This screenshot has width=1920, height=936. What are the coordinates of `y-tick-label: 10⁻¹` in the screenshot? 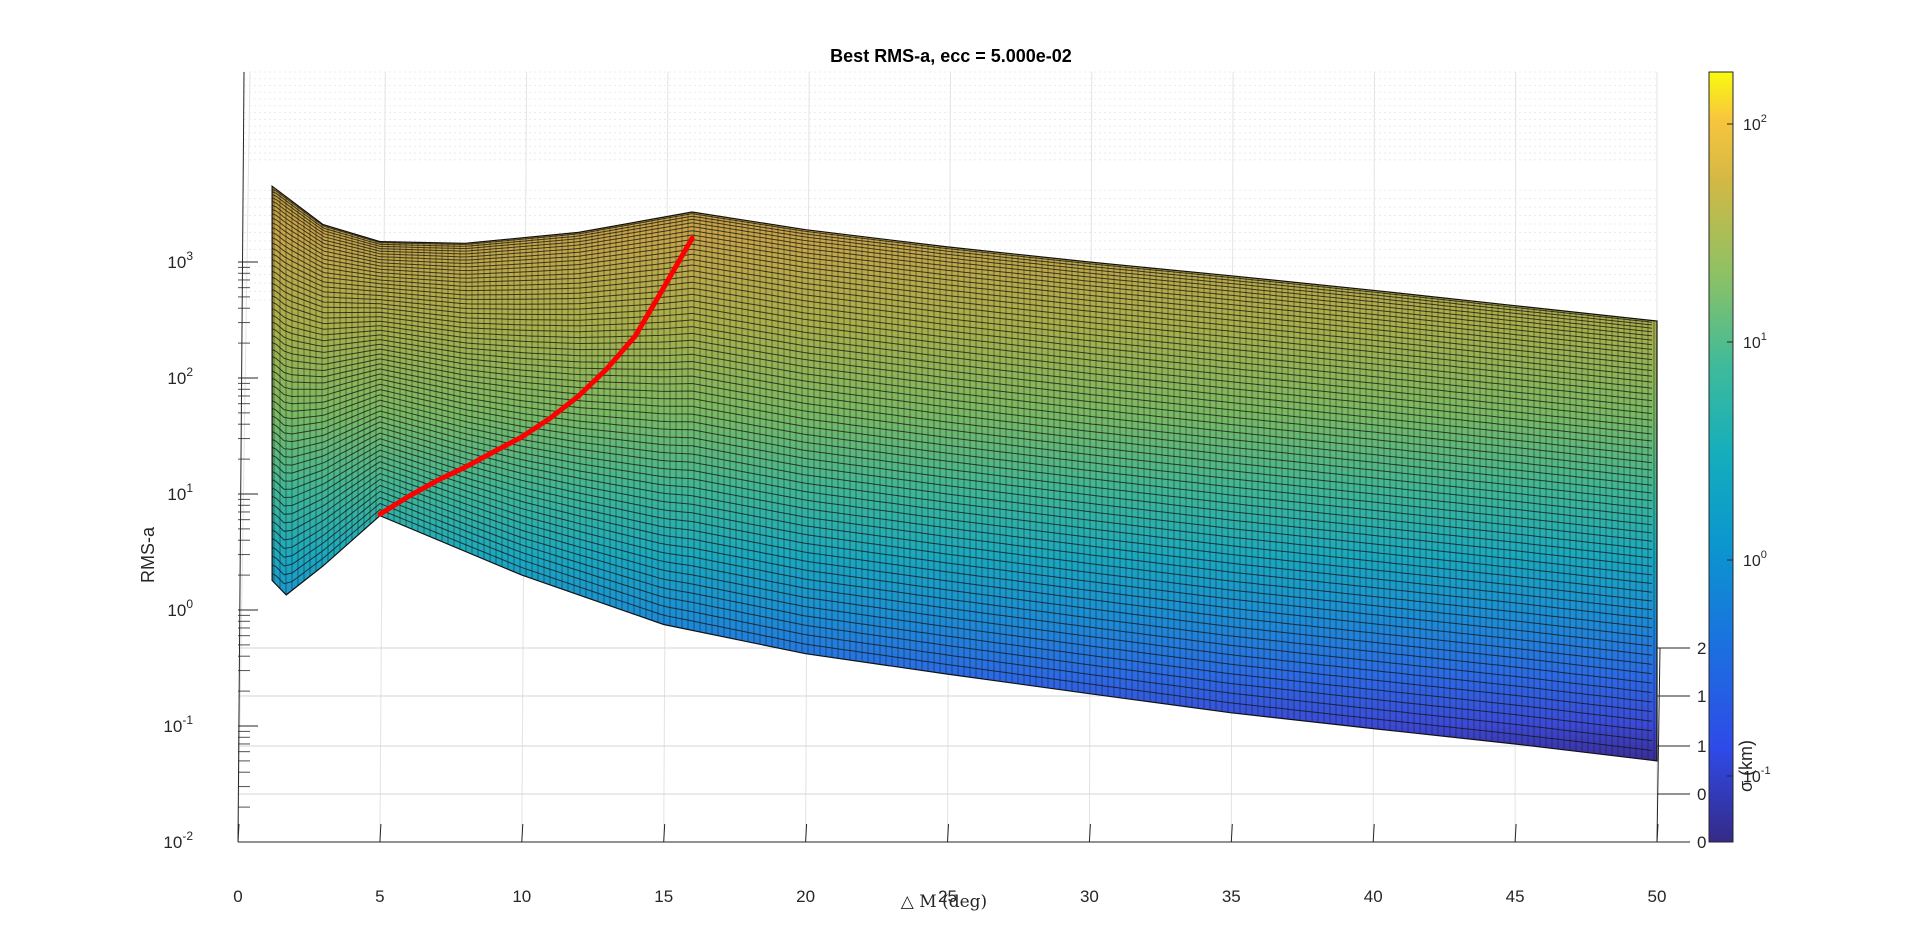 It's located at (178, 724).